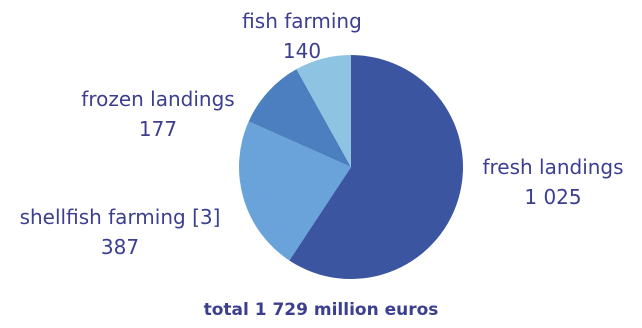 This screenshot has width=642, height=328. Describe the element at coordinates (302, 36) in the screenshot. I see `label-fish-farming: fish farming 140` at that location.